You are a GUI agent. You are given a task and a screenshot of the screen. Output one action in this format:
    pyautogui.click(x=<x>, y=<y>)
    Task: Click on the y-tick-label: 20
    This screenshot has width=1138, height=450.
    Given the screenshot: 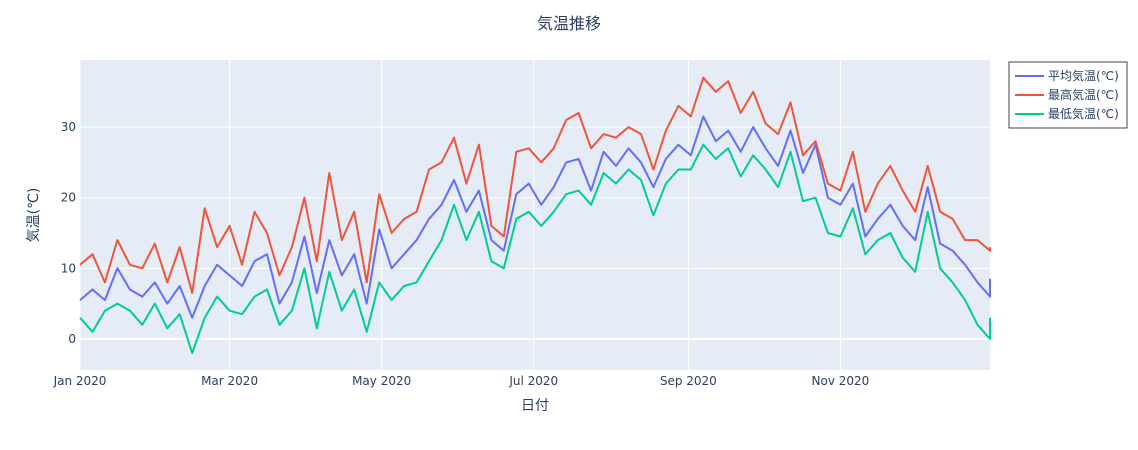 What is the action you would take?
    pyautogui.click(x=68, y=198)
    